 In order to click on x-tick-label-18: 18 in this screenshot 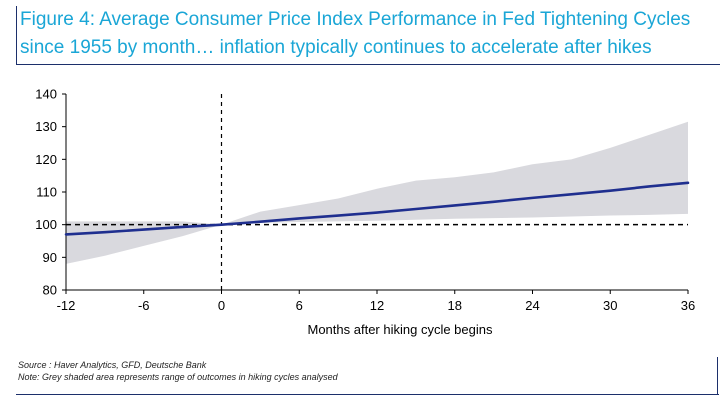, I will do `click(455, 305)`.